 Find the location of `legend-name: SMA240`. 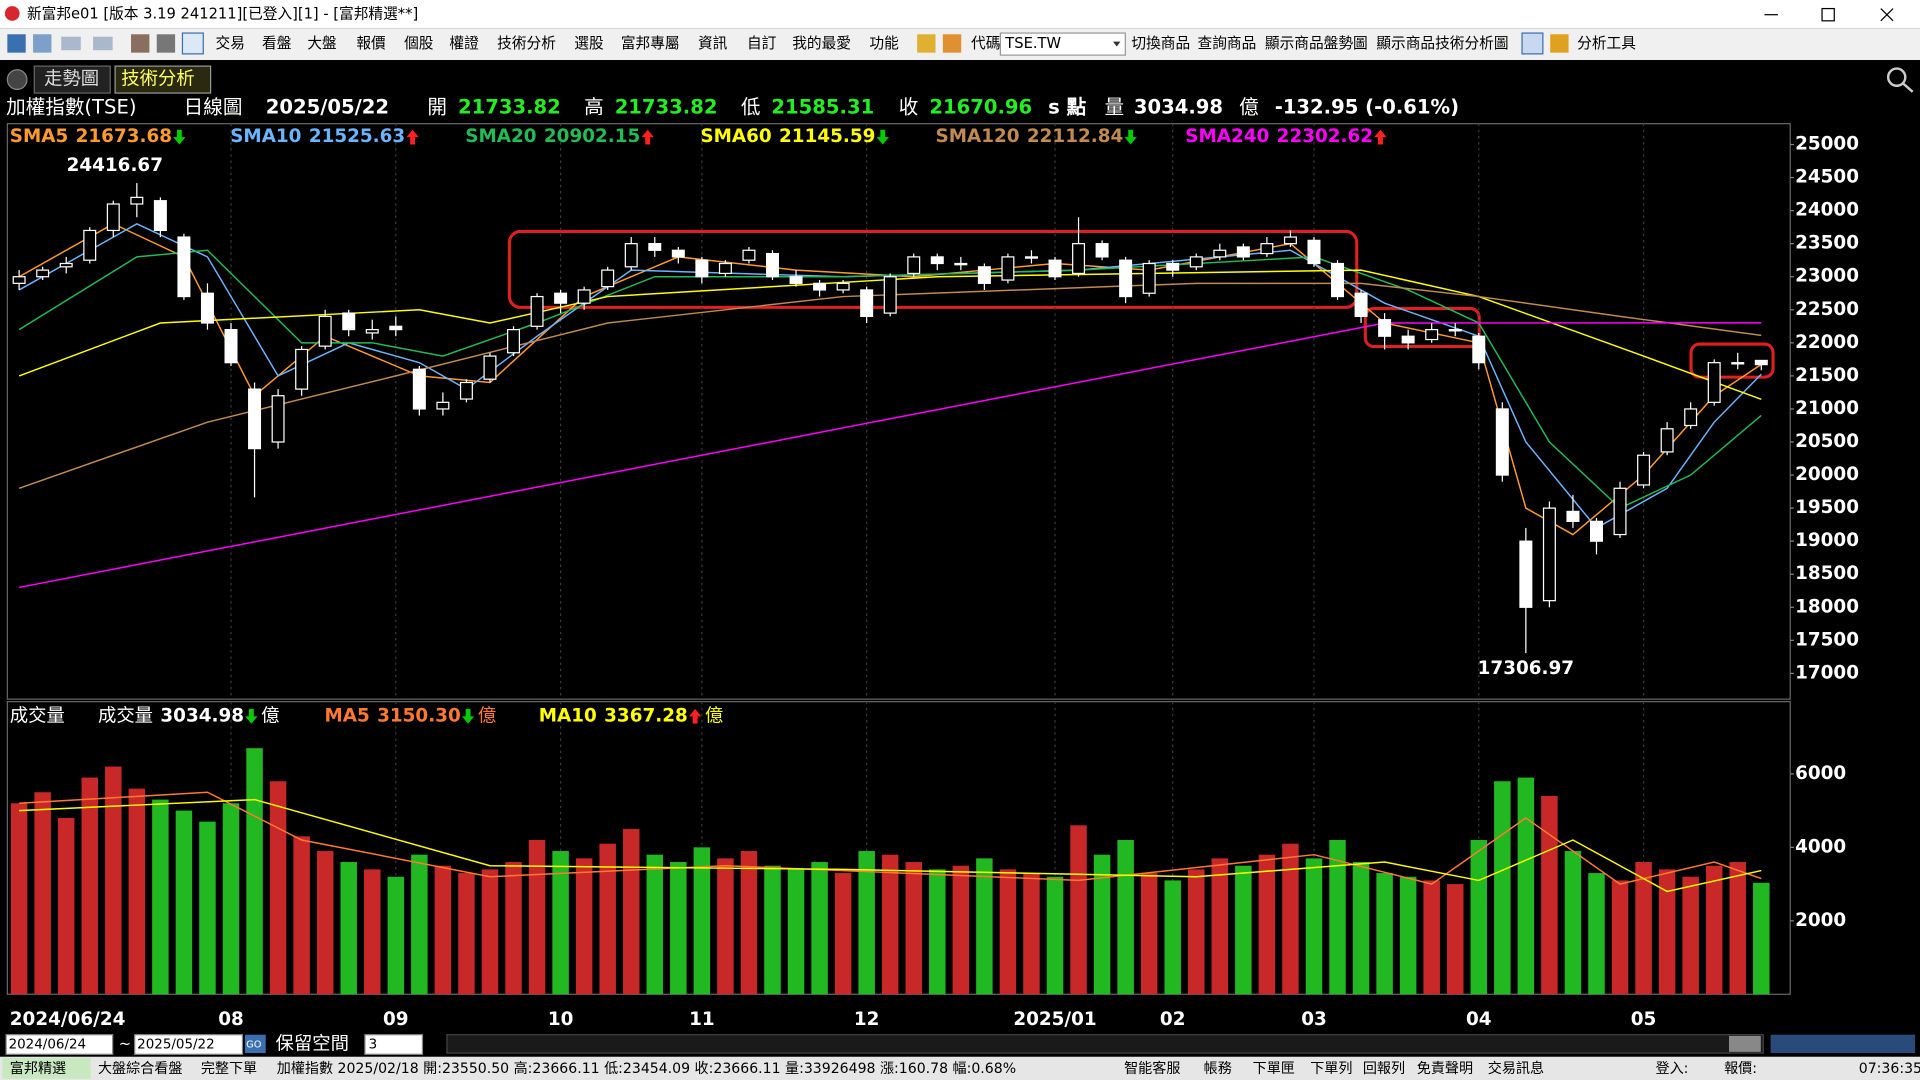

legend-name: SMA240 is located at coordinates (1227, 136).